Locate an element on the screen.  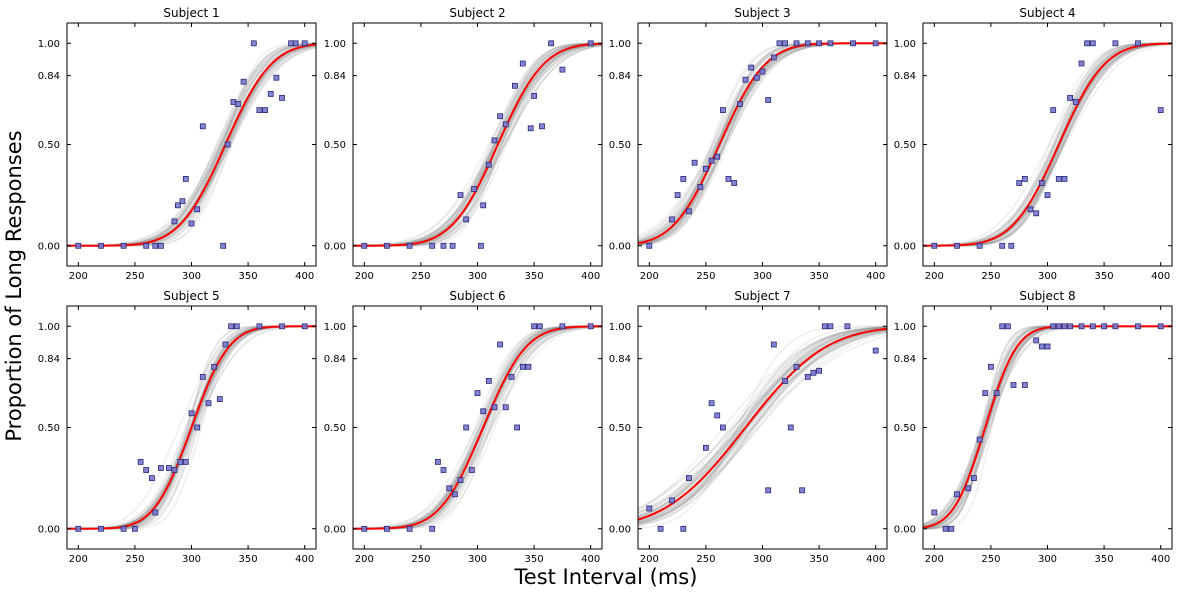
subplot-5: 200 250 300 350 400 0.00 0.50 0.84 1.00 Subject 5 is located at coordinates (177, 427).